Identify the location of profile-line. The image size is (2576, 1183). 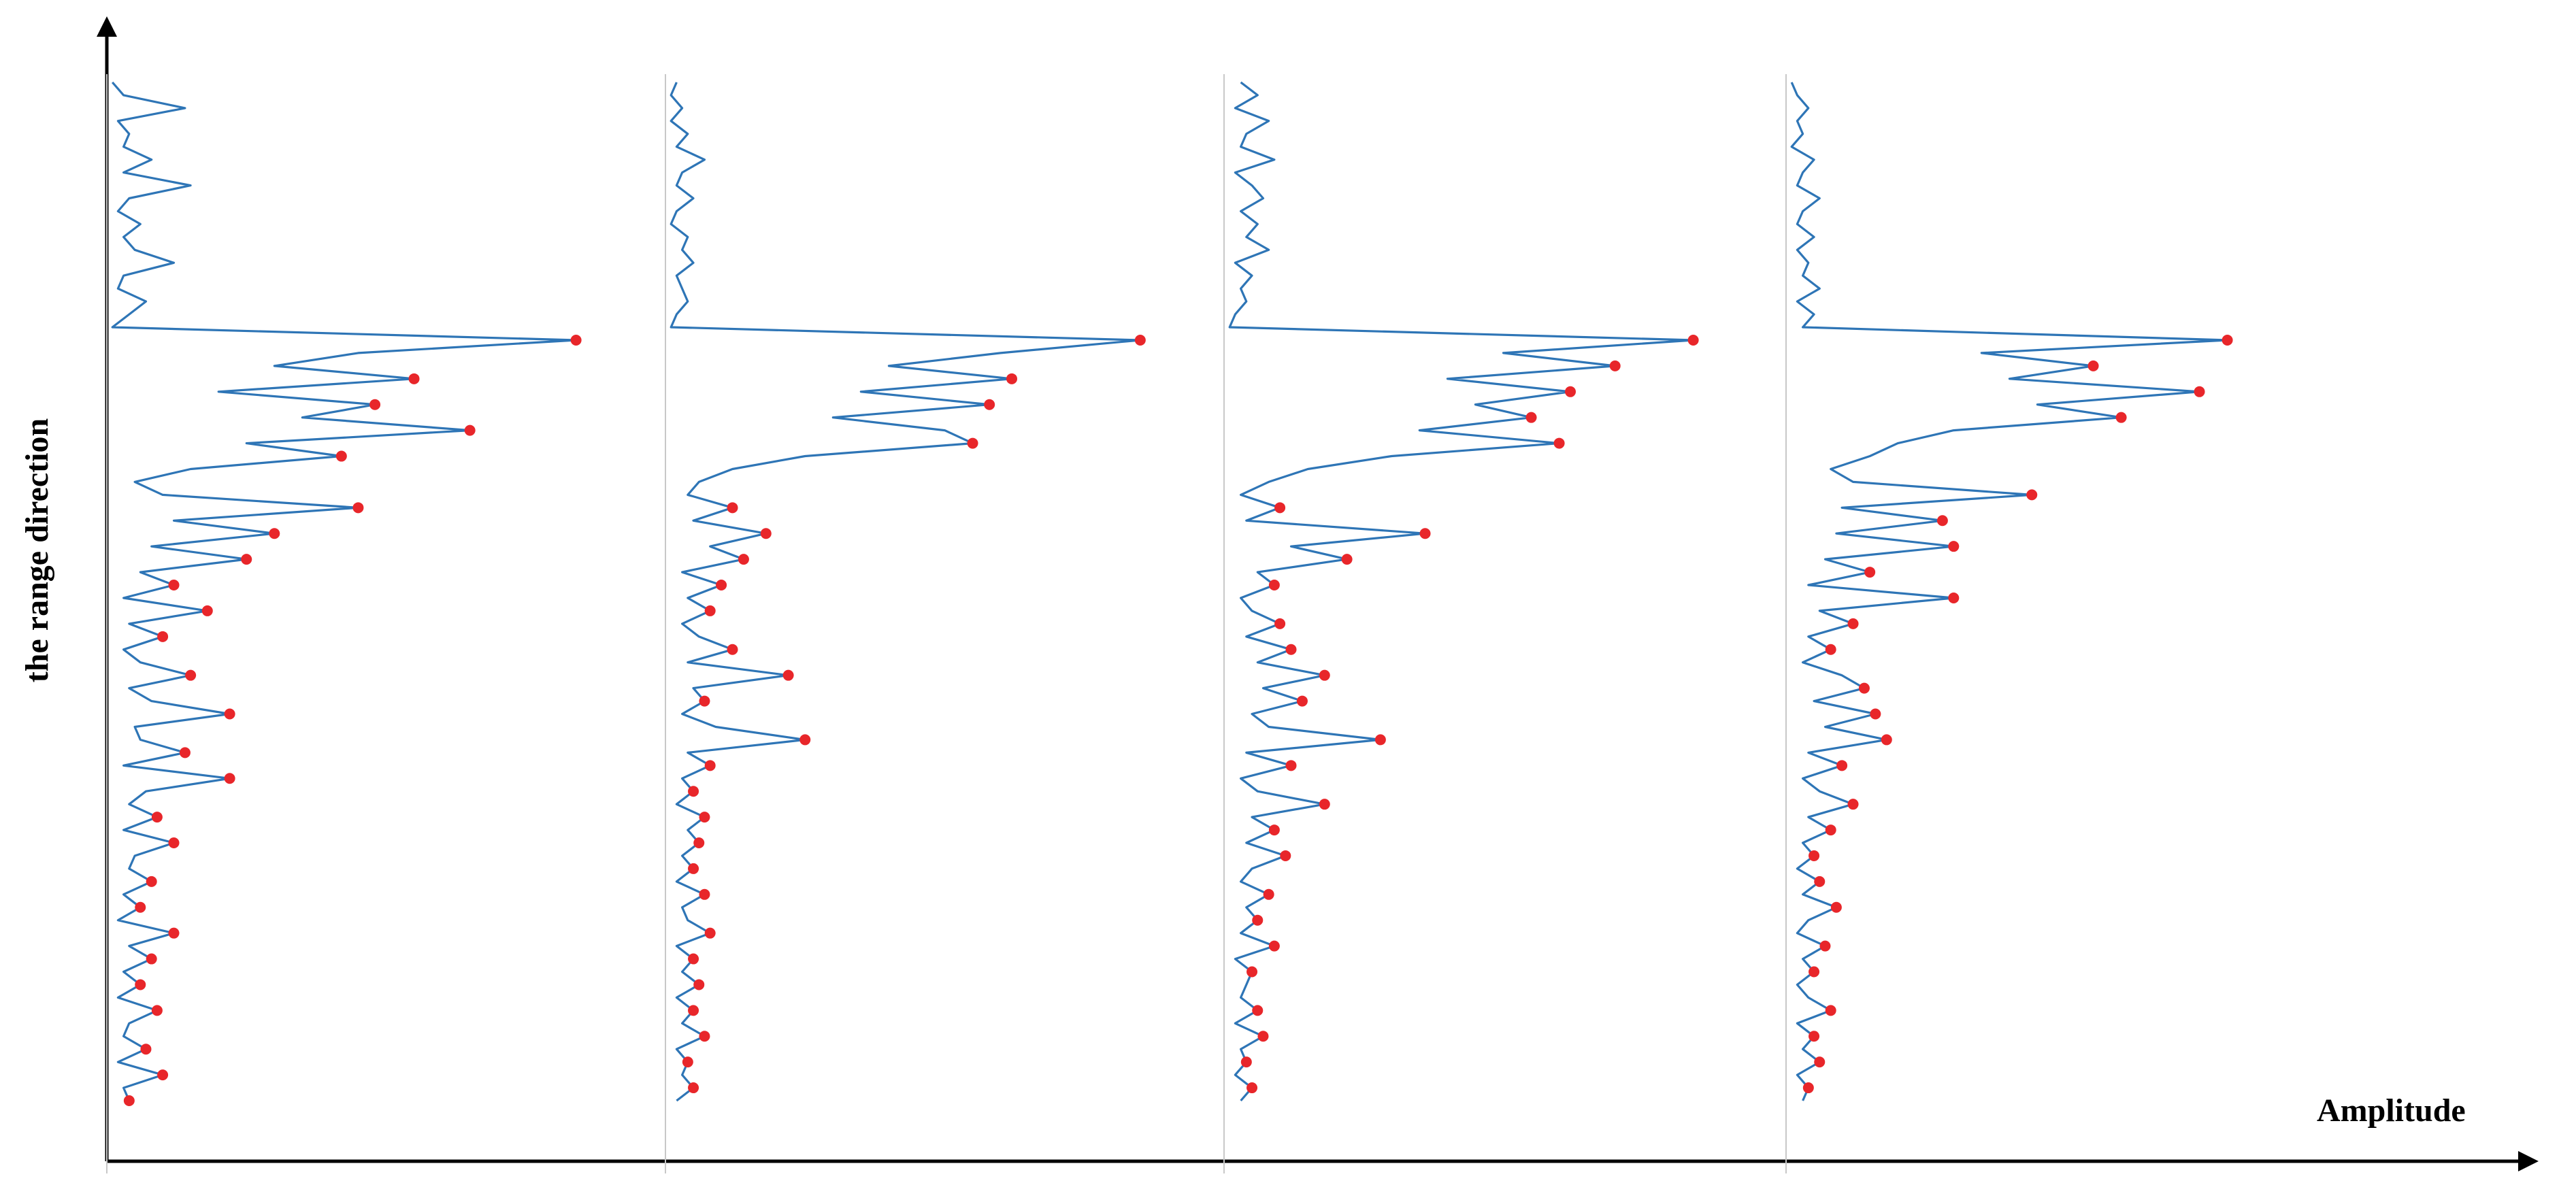
(2009, 591).